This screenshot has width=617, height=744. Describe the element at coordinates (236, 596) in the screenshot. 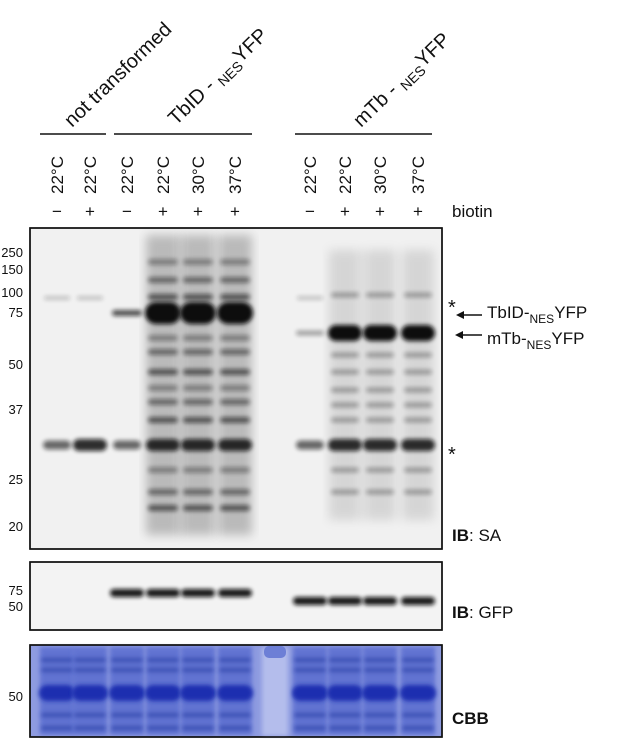

I see `frame` at that location.